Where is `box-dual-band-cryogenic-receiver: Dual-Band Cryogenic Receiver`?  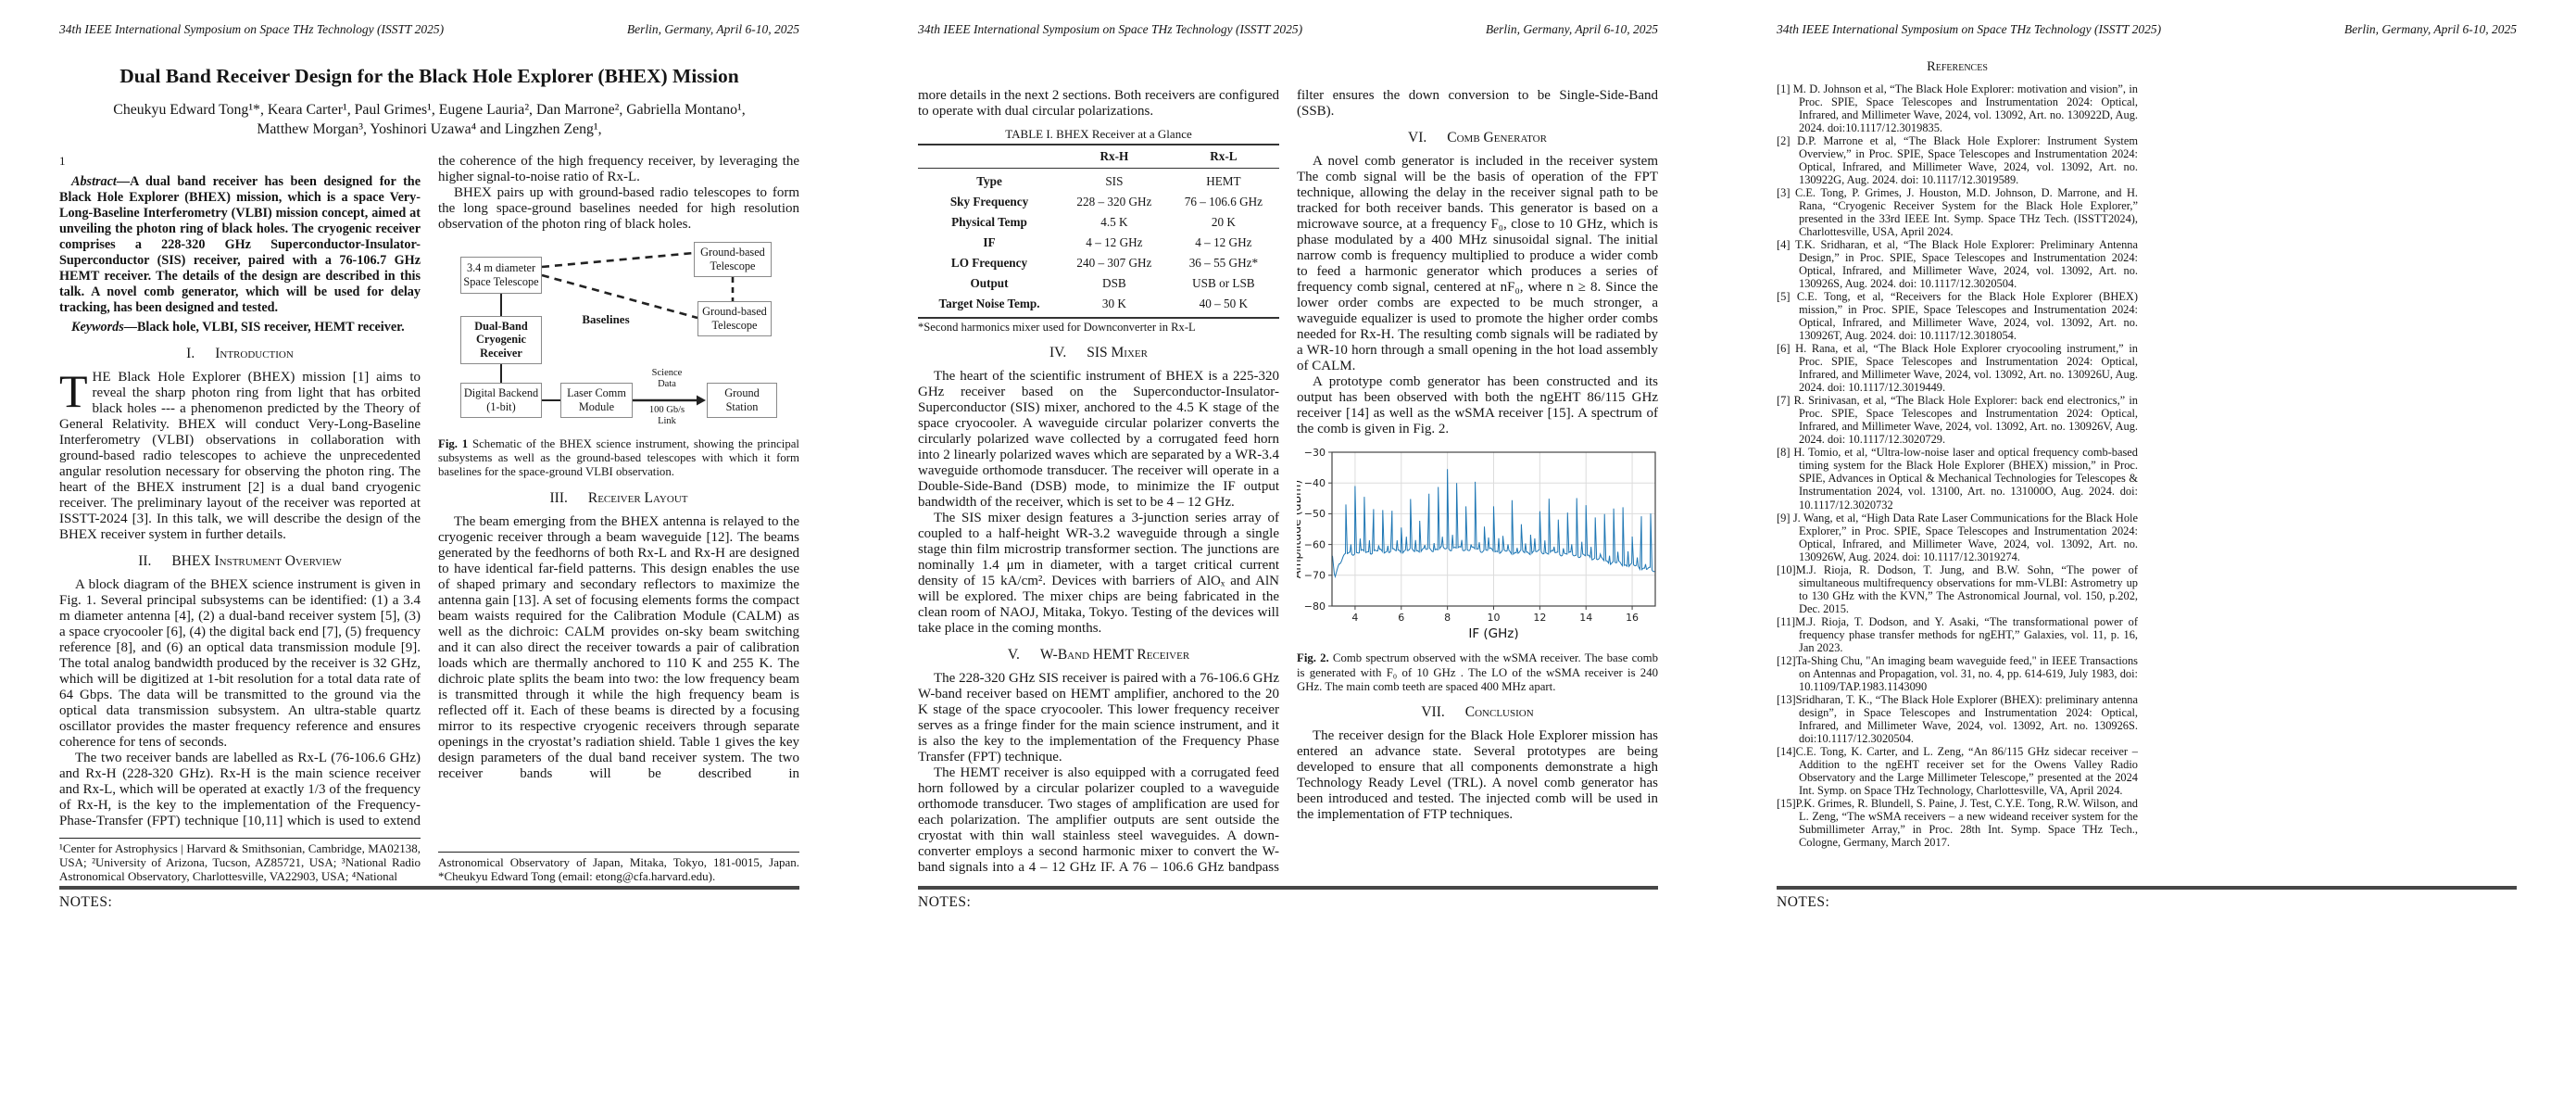
box-dual-band-cryogenic-receiver: Dual-Band Cryogenic Receiver is located at coordinates (501, 339).